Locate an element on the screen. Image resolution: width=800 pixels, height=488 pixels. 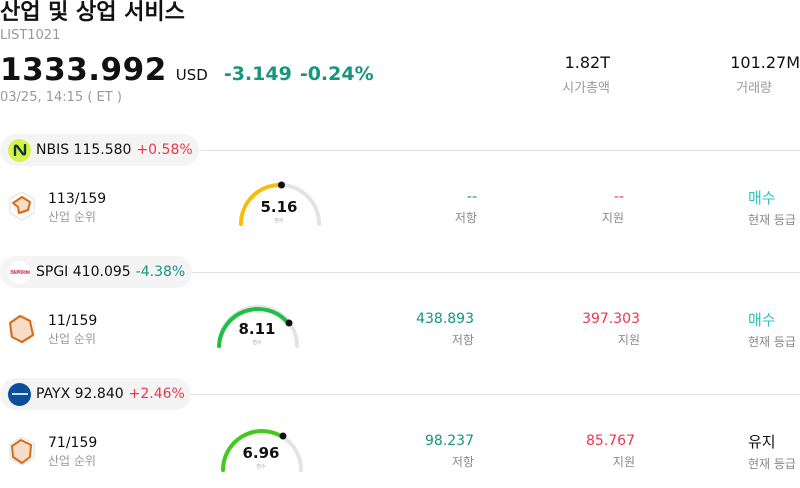
support-value: -- is located at coordinates (618, 197).